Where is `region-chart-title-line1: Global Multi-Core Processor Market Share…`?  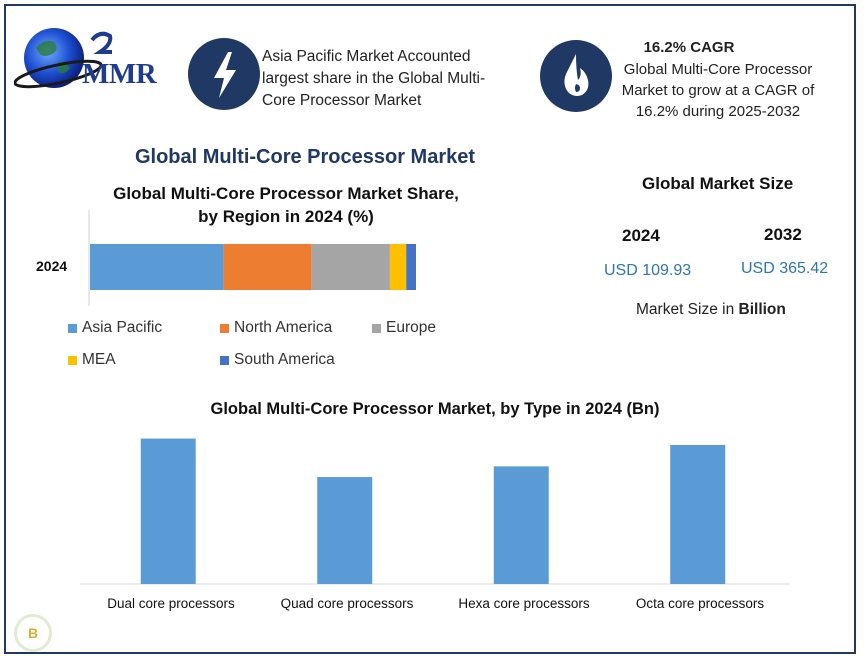 region-chart-title-line1: Global Multi-Core Processor Market Share… is located at coordinates (286, 193).